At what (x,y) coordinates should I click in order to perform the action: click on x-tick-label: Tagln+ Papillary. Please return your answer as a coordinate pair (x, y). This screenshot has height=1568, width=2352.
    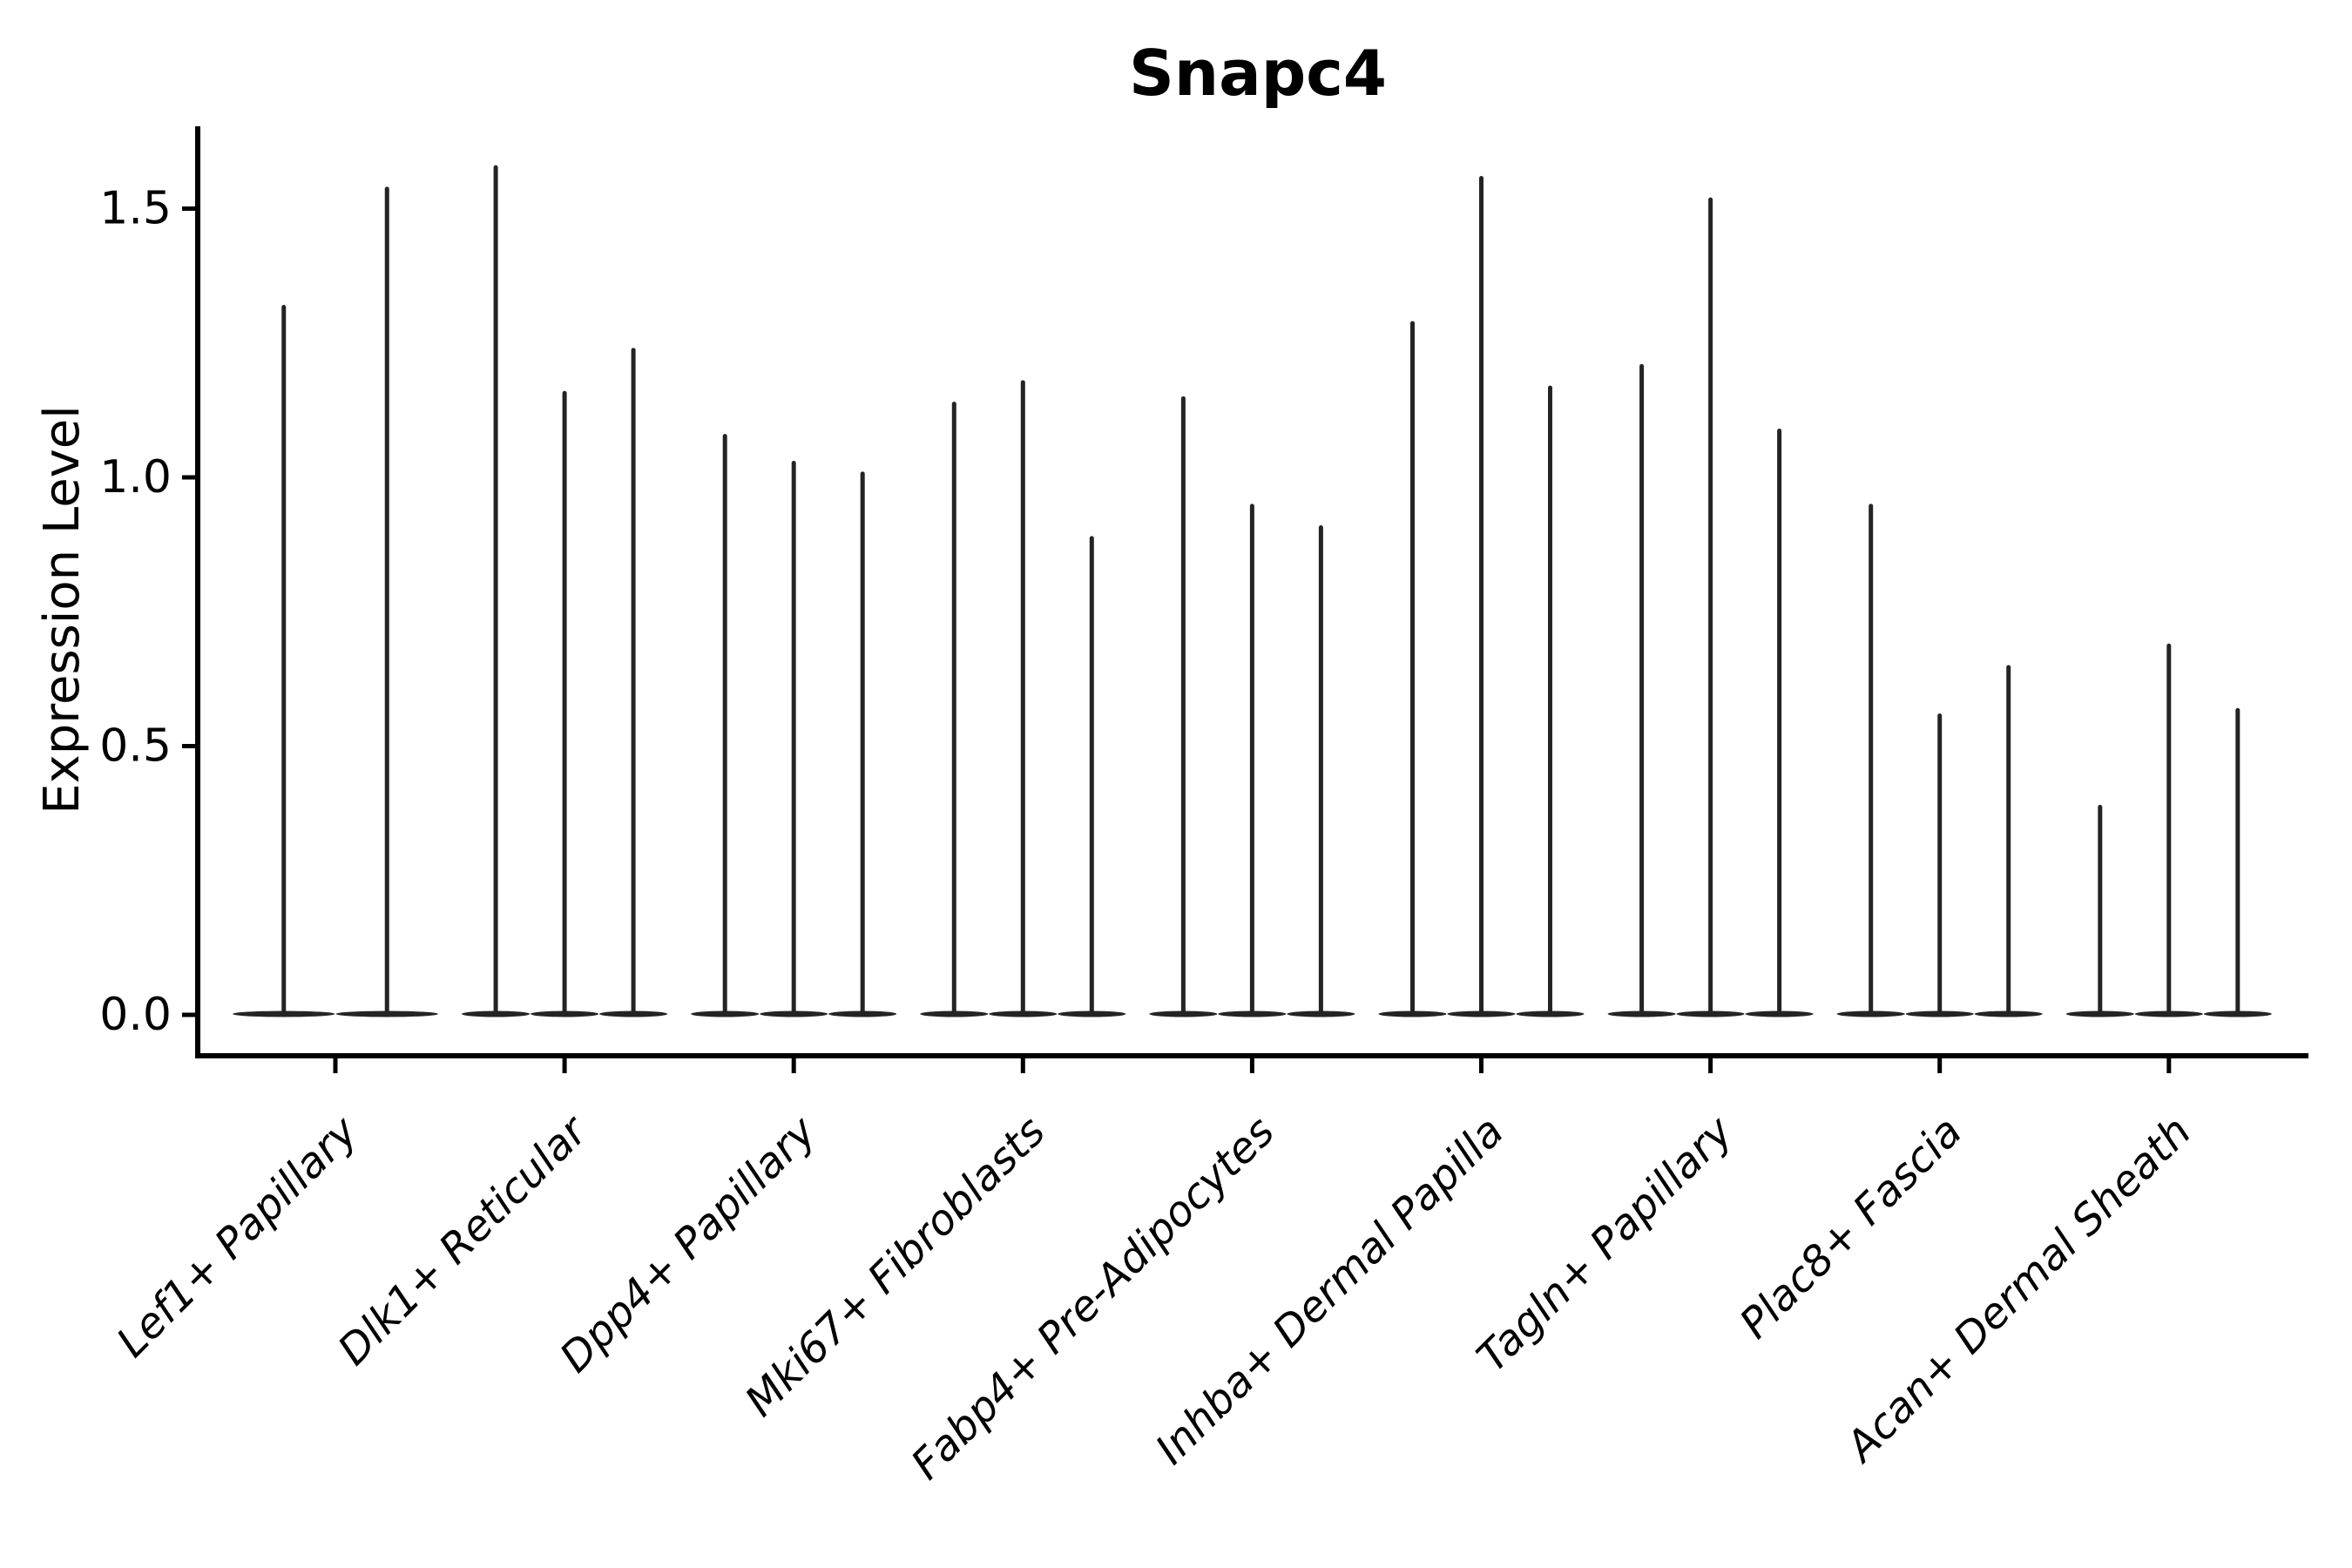
    Looking at the image, I should click on (1605, 1244).